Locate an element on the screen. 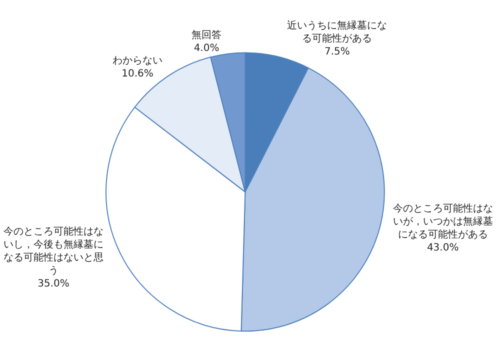 The height and width of the screenshot is (350, 500). slice-label: 今のところ可能性はないし，今後も無縁墓になる可能性はないと思う is located at coordinates (54, 251).